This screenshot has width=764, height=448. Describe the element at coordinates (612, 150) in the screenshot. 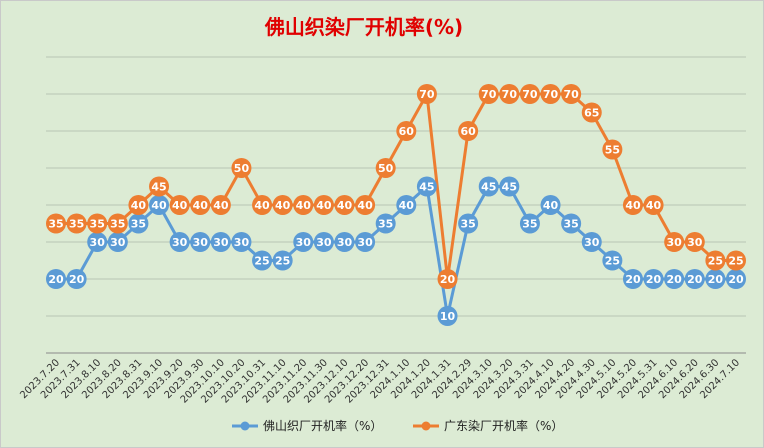

I see `data-label: 55` at that location.